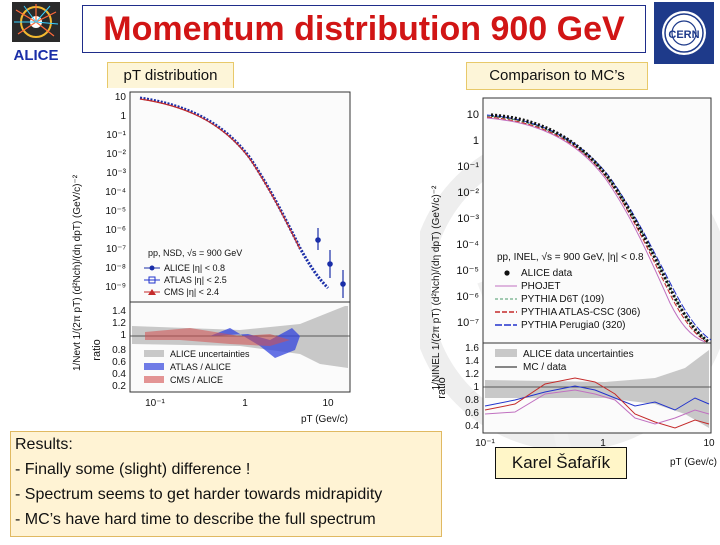 The height and width of the screenshot is (545, 720). Describe the element at coordinates (115, 211) in the screenshot. I see `left-y-tick: 10⁻⁵` at that location.